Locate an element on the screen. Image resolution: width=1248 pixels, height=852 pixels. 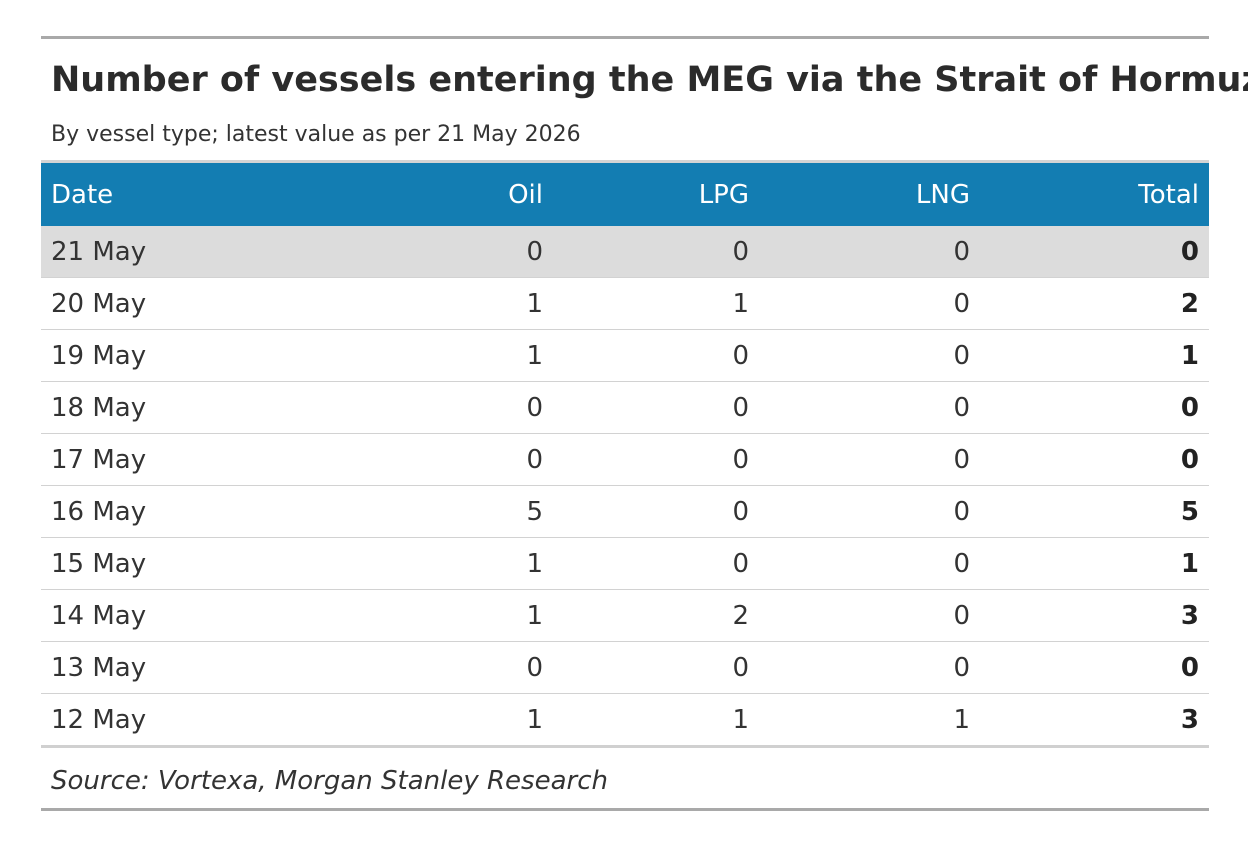
column-header-date: Date is located at coordinates (216, 194).